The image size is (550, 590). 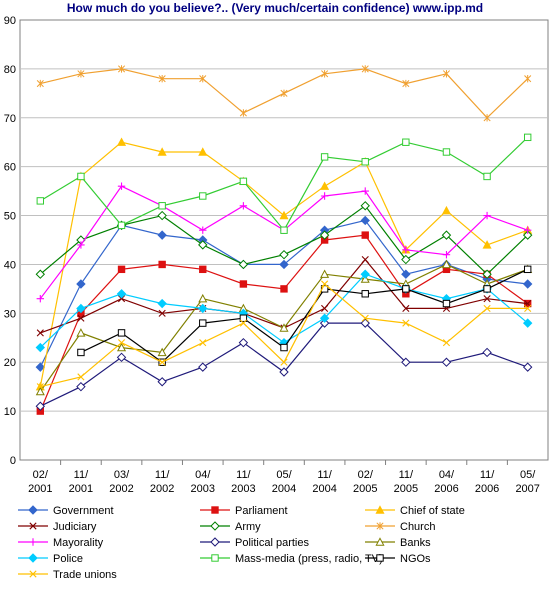 What do you see at coordinates (417, 527) in the screenshot?
I see `legend-church-label: Church` at bounding box center [417, 527].